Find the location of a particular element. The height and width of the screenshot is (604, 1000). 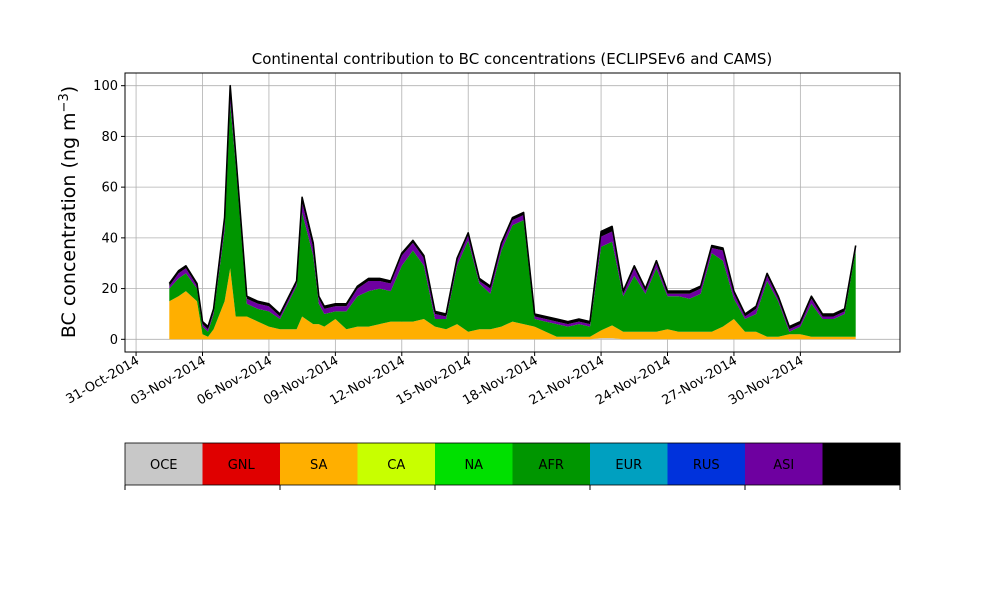

legend-swatch-gnl is located at coordinates (241, 464).